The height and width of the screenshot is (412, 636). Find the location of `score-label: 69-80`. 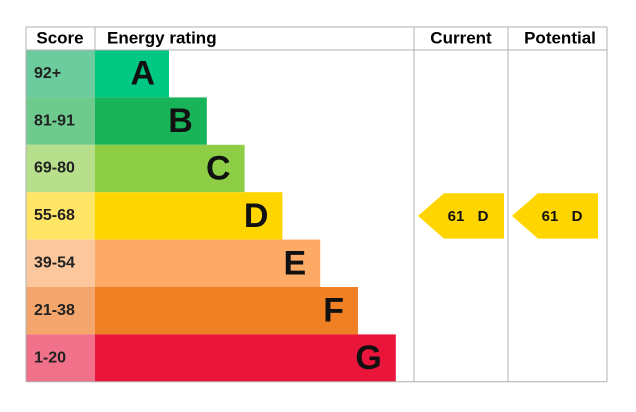

score-label: 69-80 is located at coordinates (54, 168).